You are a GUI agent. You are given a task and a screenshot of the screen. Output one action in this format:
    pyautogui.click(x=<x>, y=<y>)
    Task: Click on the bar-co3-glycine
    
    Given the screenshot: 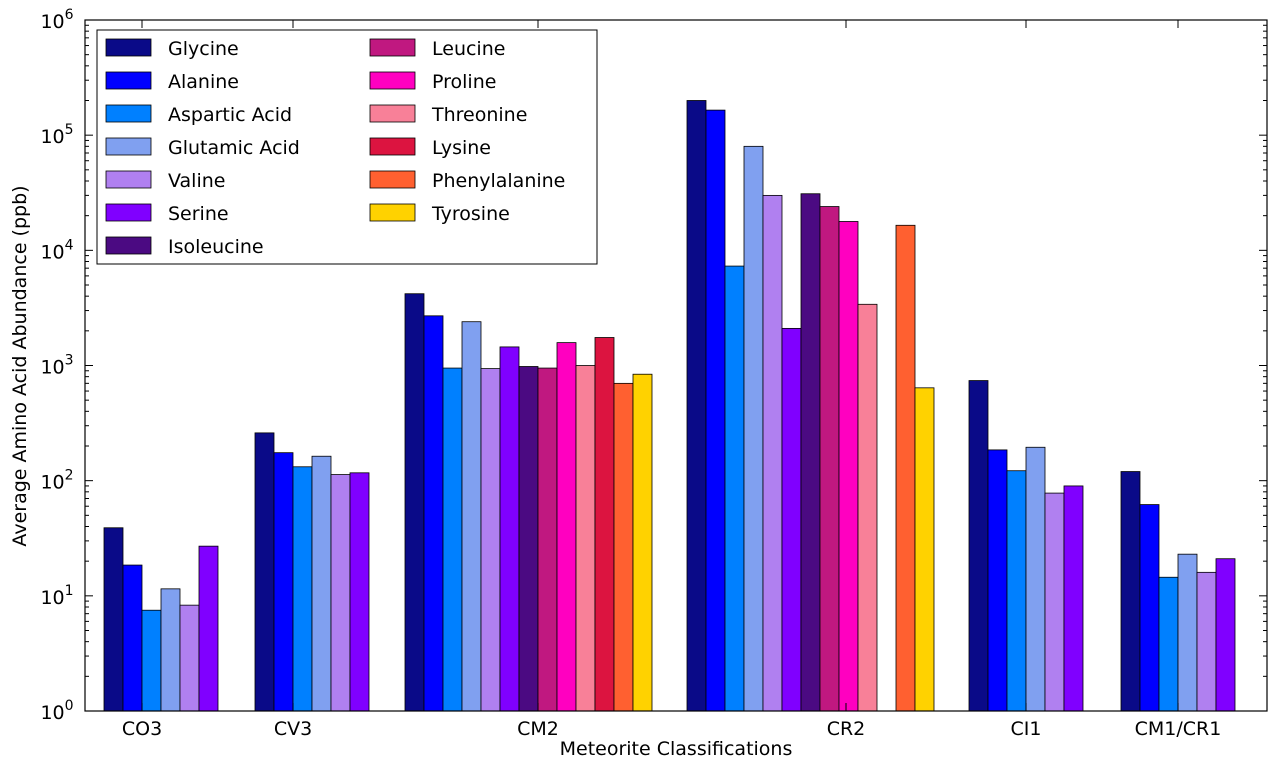 What is the action you would take?
    pyautogui.click(x=113, y=619)
    